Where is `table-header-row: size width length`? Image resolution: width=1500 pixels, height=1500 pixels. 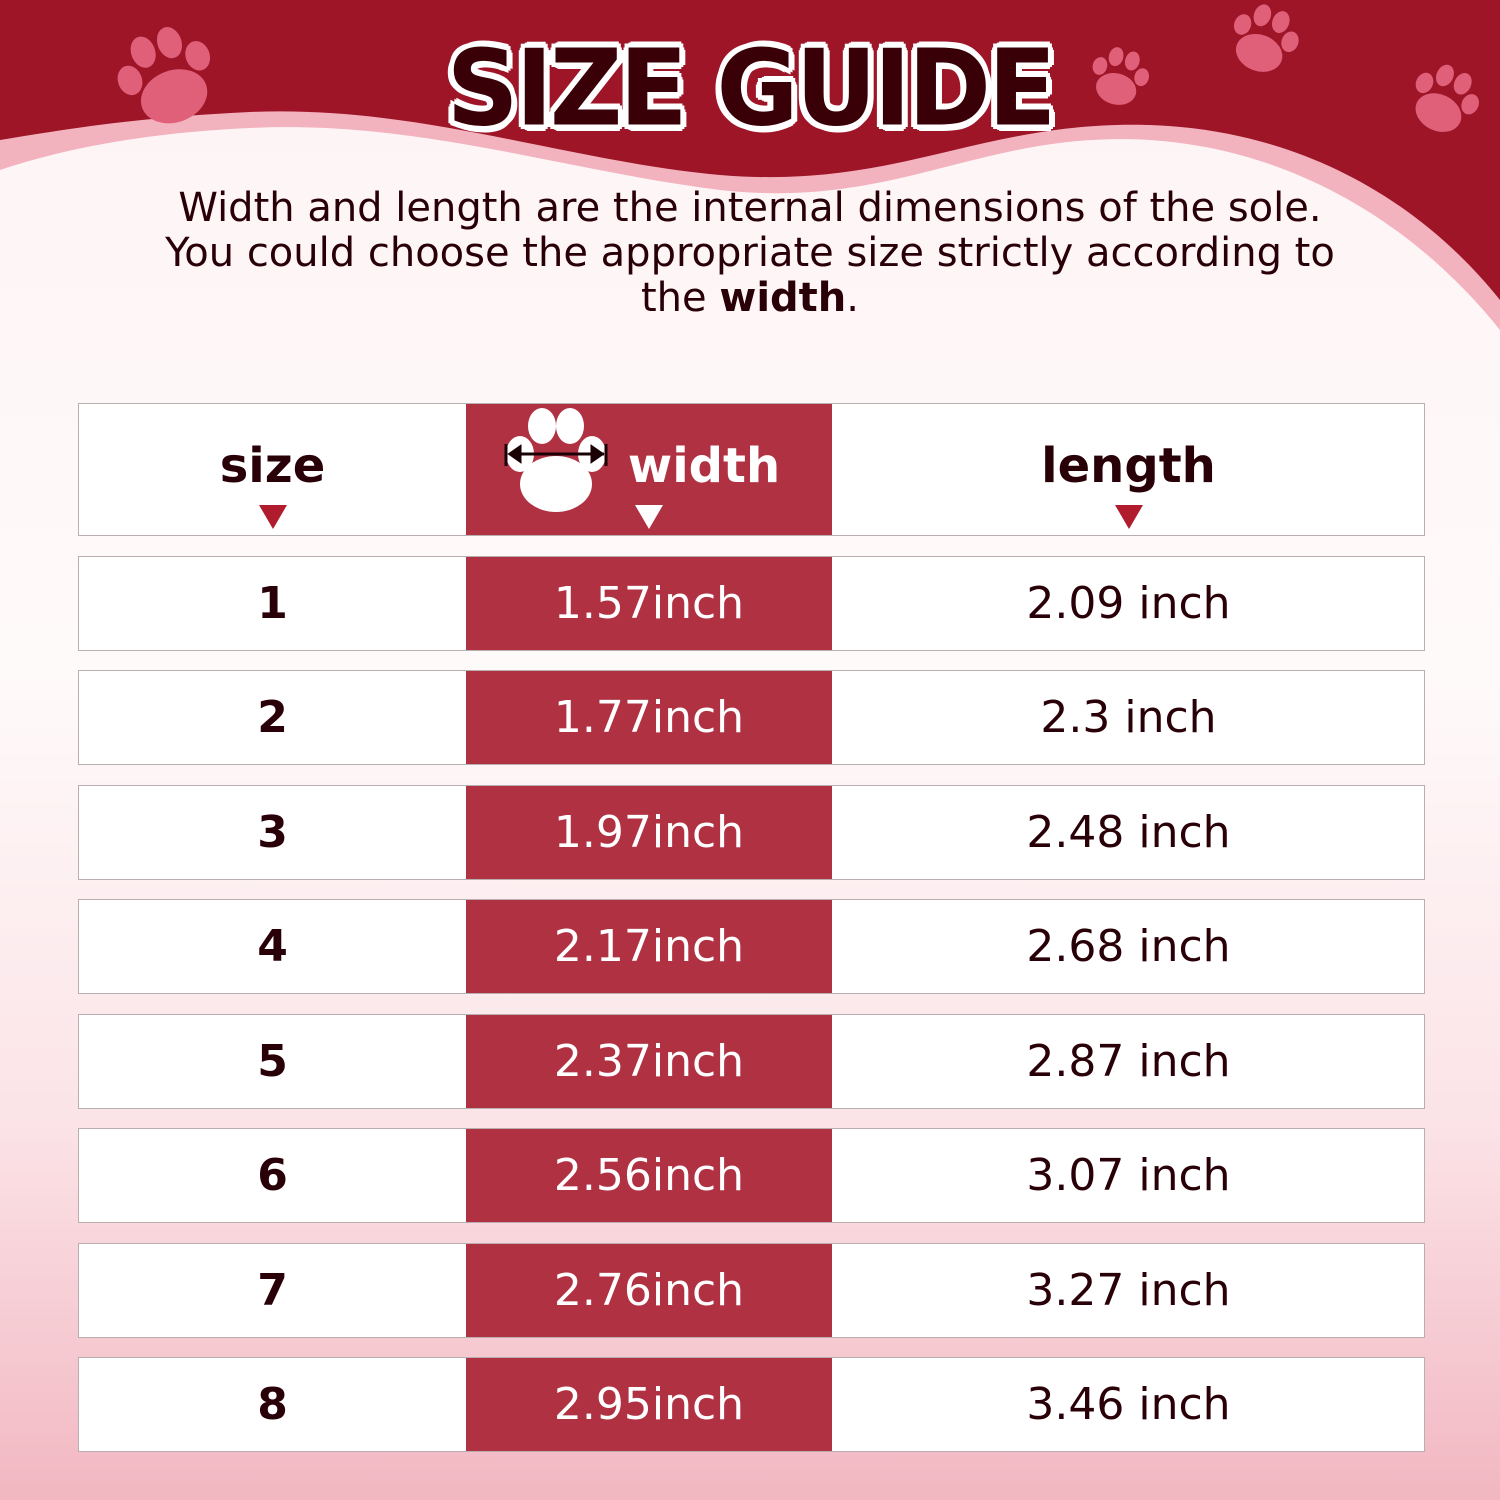
table-header-row: size width length is located at coordinates (751, 469).